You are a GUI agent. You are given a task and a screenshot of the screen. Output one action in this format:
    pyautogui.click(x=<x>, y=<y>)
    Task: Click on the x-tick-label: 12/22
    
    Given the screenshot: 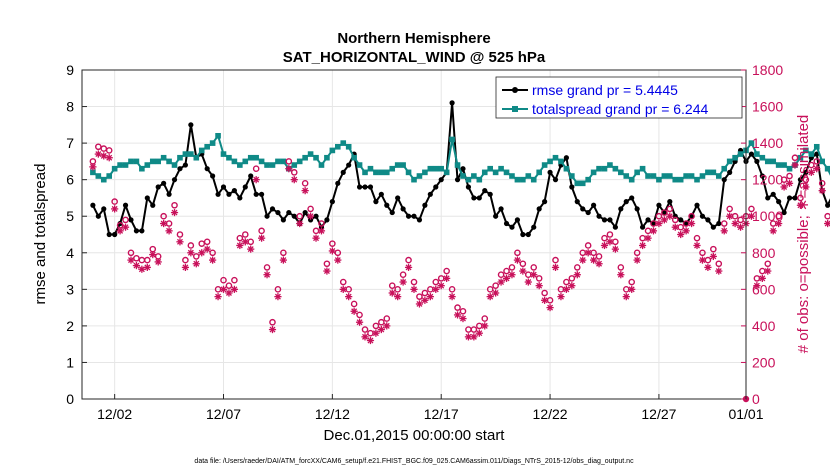 What is the action you would take?
    pyautogui.click(x=550, y=414)
    